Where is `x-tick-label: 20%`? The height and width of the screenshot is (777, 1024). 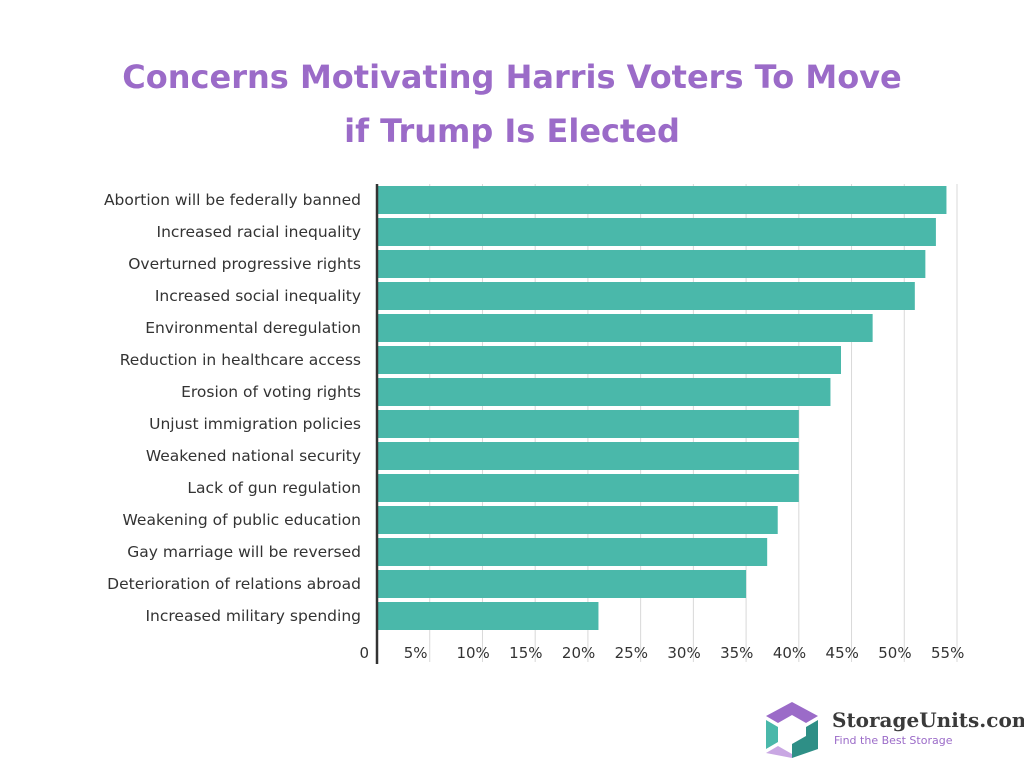 x-tick-label: 20% is located at coordinates (578, 653).